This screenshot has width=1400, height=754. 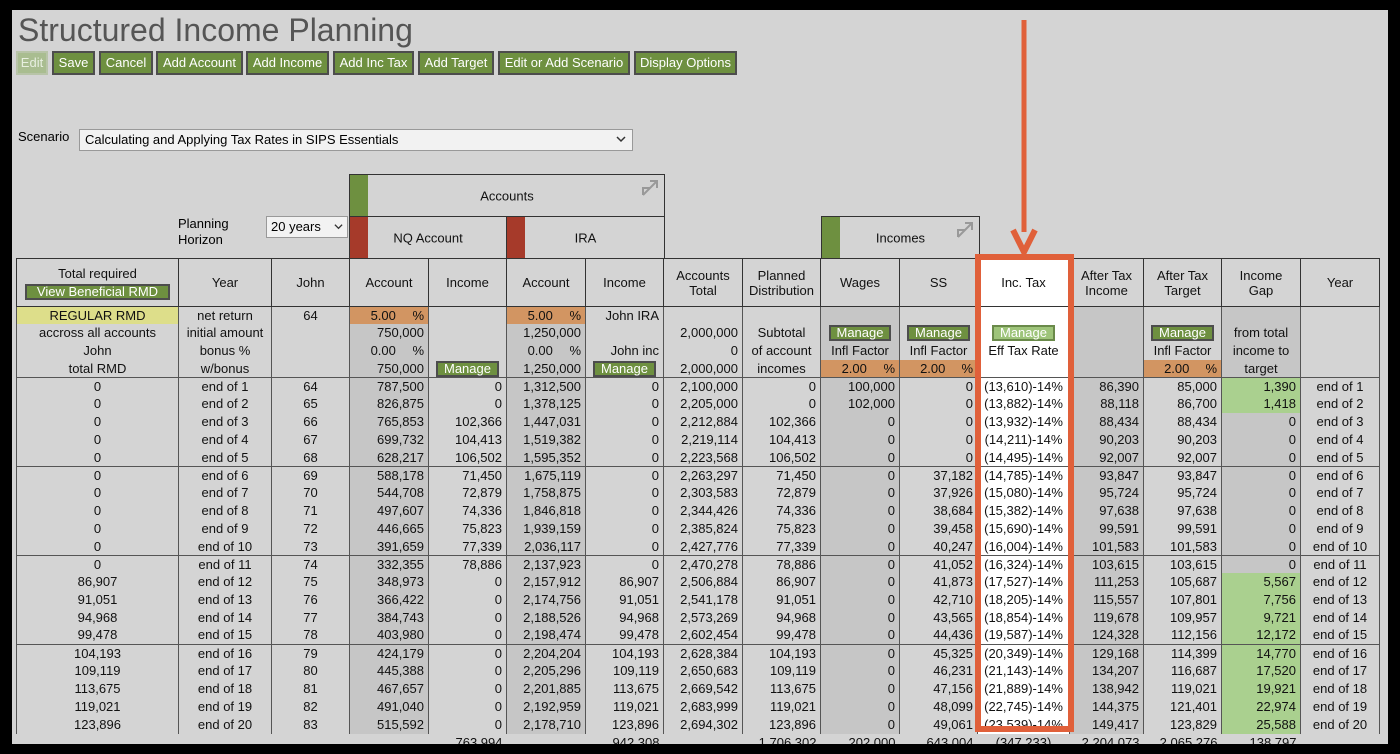 I want to click on wages-infl-input: 2.00%, so click(x=860, y=369).